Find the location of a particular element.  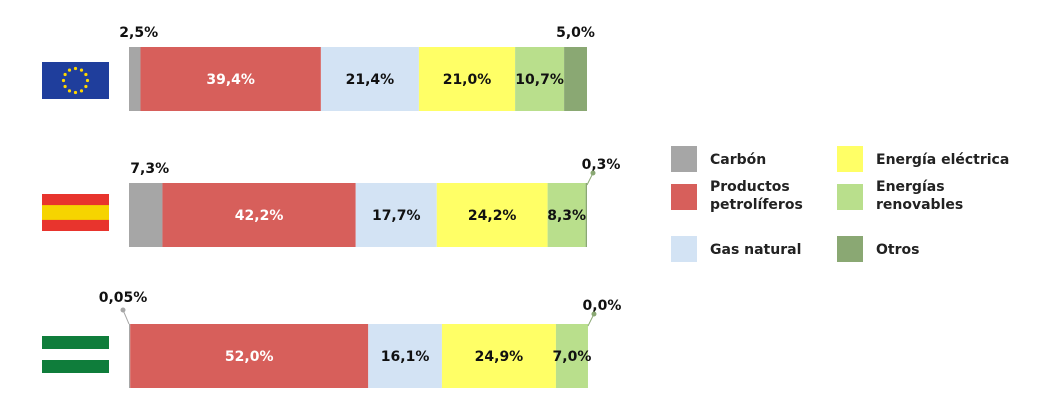

legend-label: petrolíferos is located at coordinates (756, 205).